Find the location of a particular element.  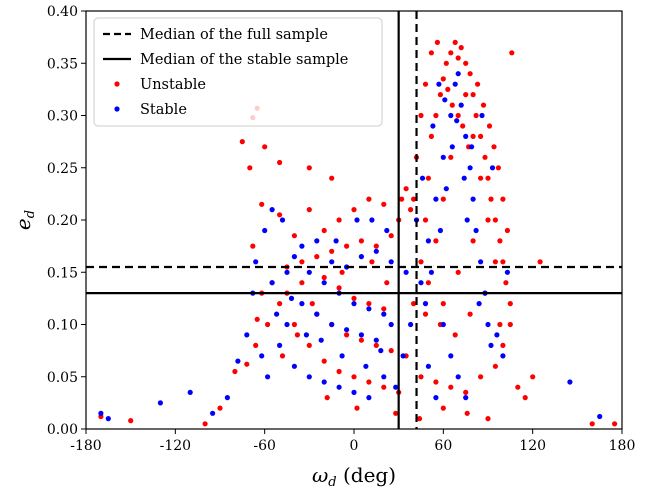

y-tick-label: 0.35 is located at coordinates (62, 64).